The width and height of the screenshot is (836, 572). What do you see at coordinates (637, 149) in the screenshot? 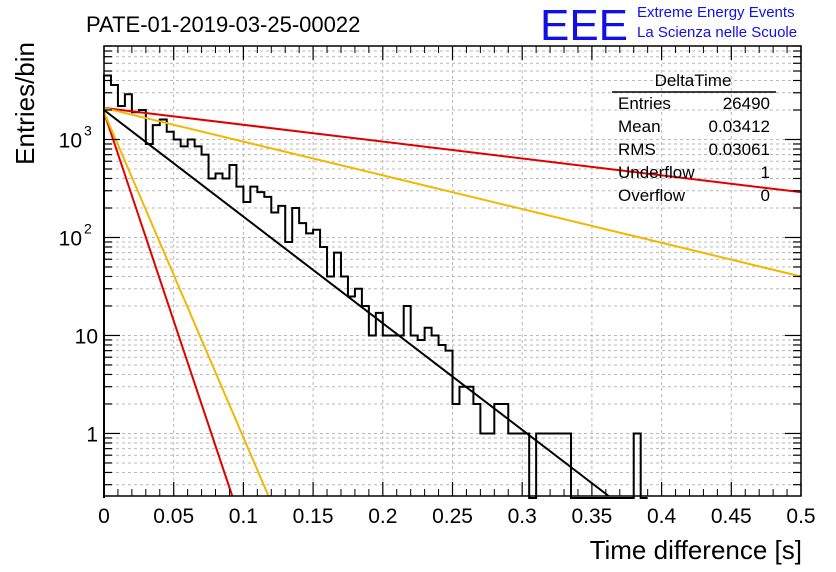
I see `stats-label-rms: RMS` at bounding box center [637, 149].